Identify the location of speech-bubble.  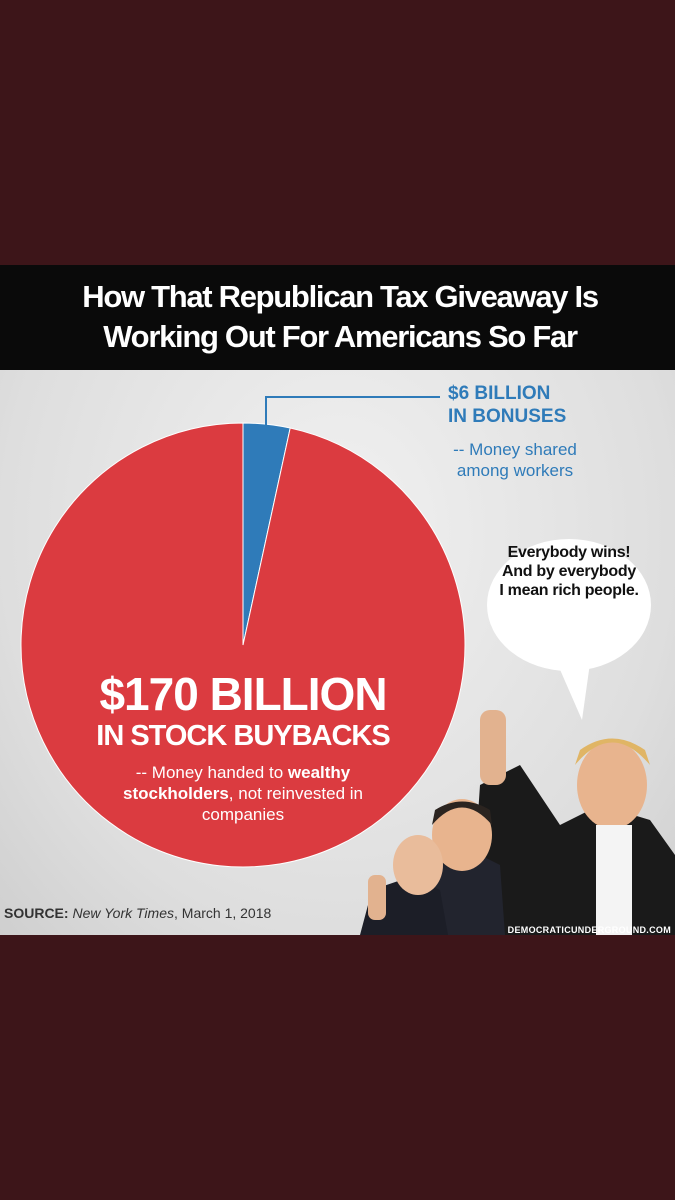
(569, 605).